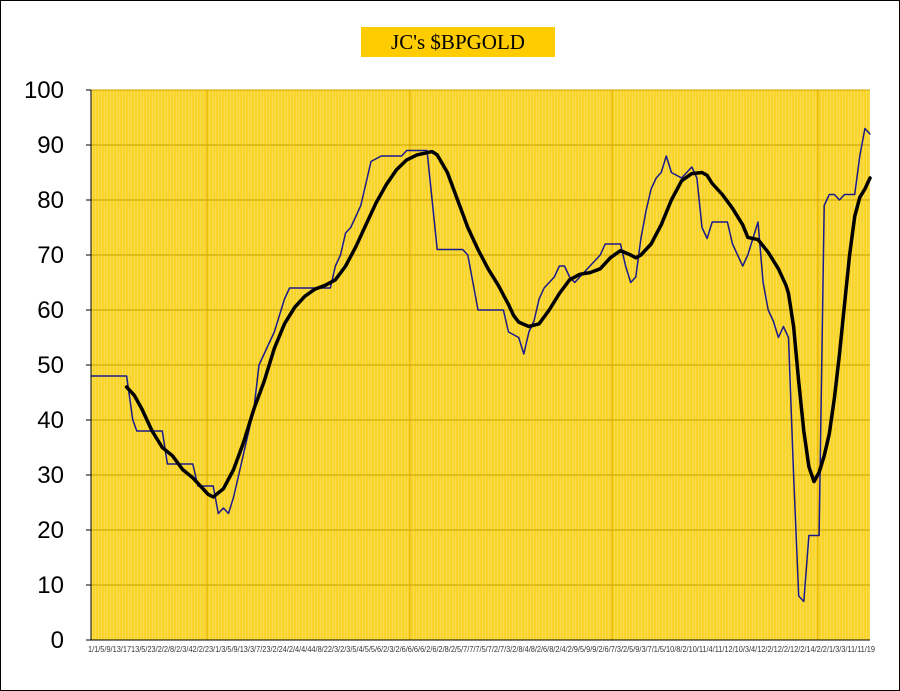 The width and height of the screenshot is (900, 691). Describe the element at coordinates (50, 200) in the screenshot. I see `y-tick-label: 80` at that location.